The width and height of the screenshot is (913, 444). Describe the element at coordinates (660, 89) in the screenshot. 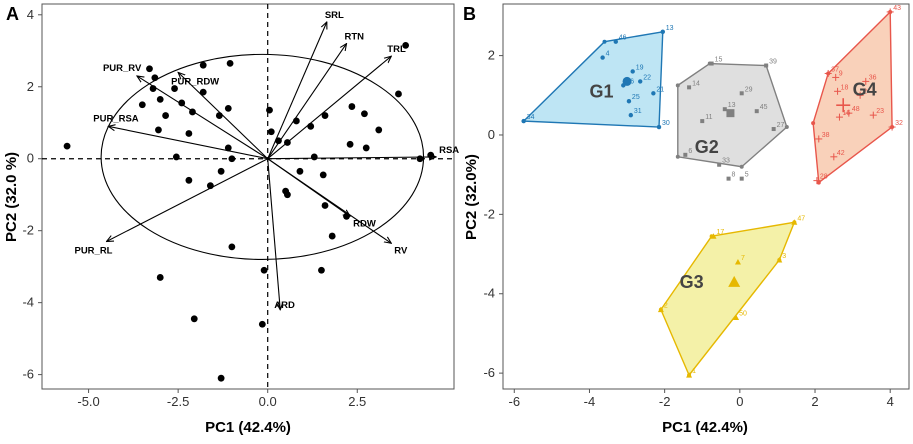

I see `point-label: 21` at that location.